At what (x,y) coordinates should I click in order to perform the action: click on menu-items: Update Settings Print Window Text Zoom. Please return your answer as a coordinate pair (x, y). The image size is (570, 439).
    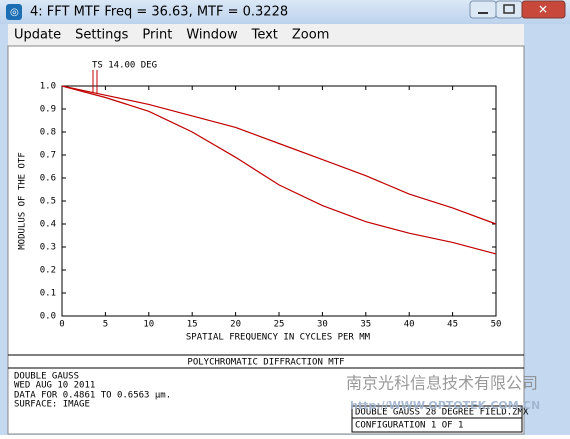
    Looking at the image, I should click on (171, 35).